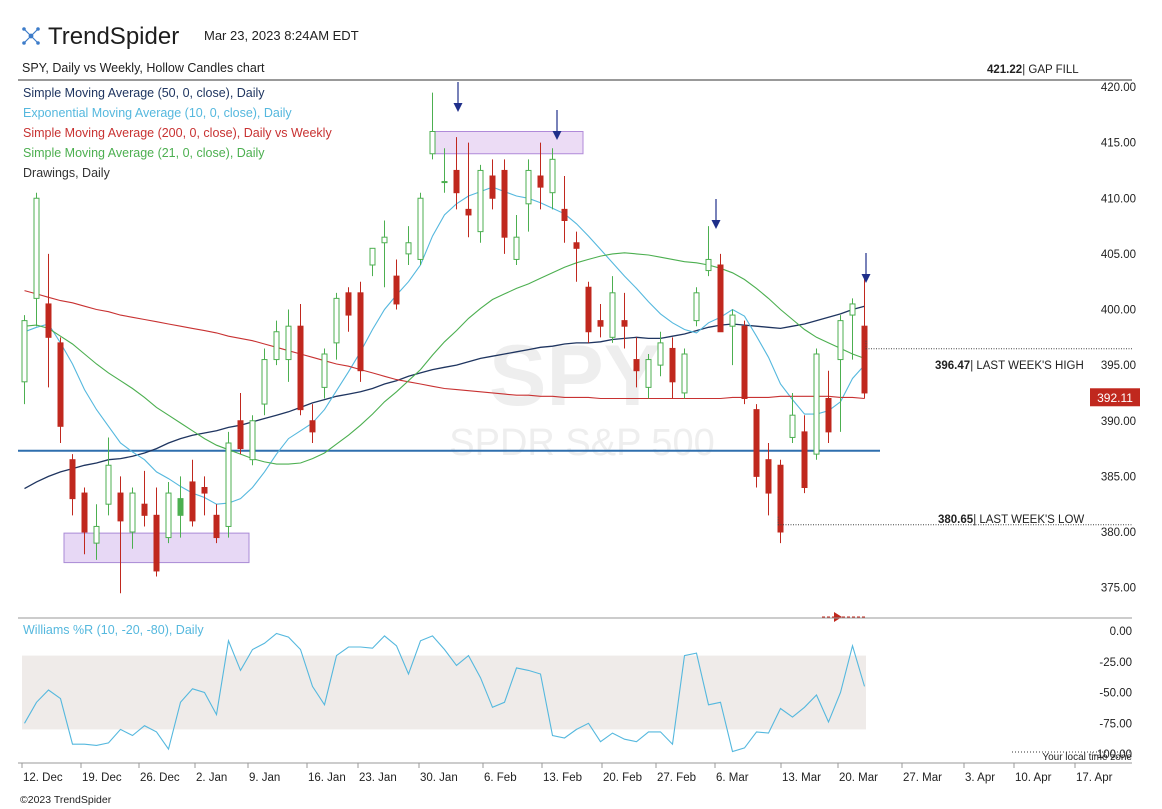 This screenshot has width=1162, height=809. I want to click on x-tick-label: 27. Mar, so click(922, 778).